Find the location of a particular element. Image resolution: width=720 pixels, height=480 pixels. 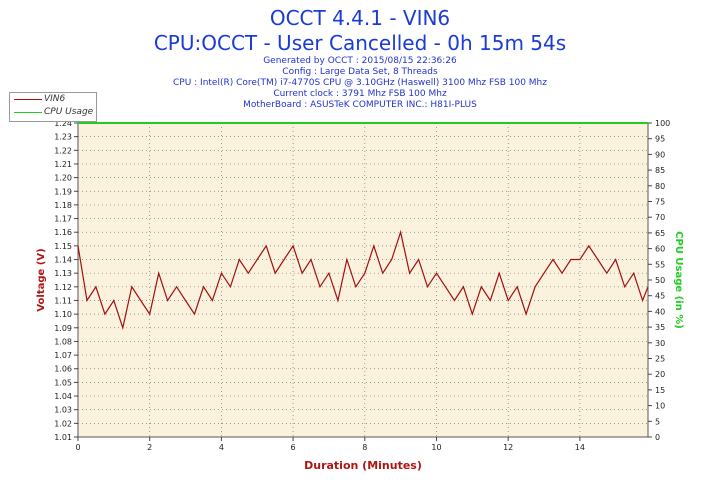

y-tick-label: 1.07 is located at coordinates (63, 355).